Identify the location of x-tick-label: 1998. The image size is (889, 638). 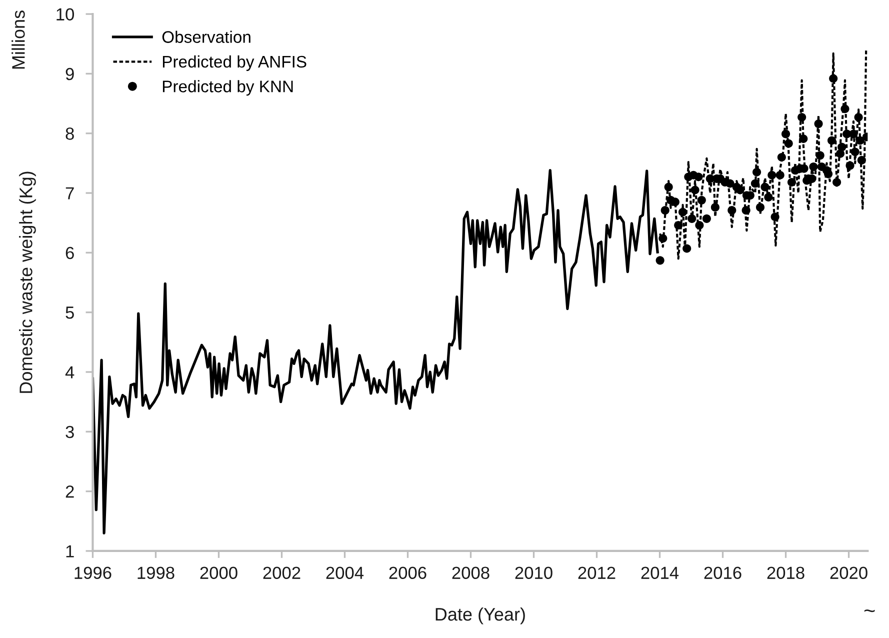
(156, 573).